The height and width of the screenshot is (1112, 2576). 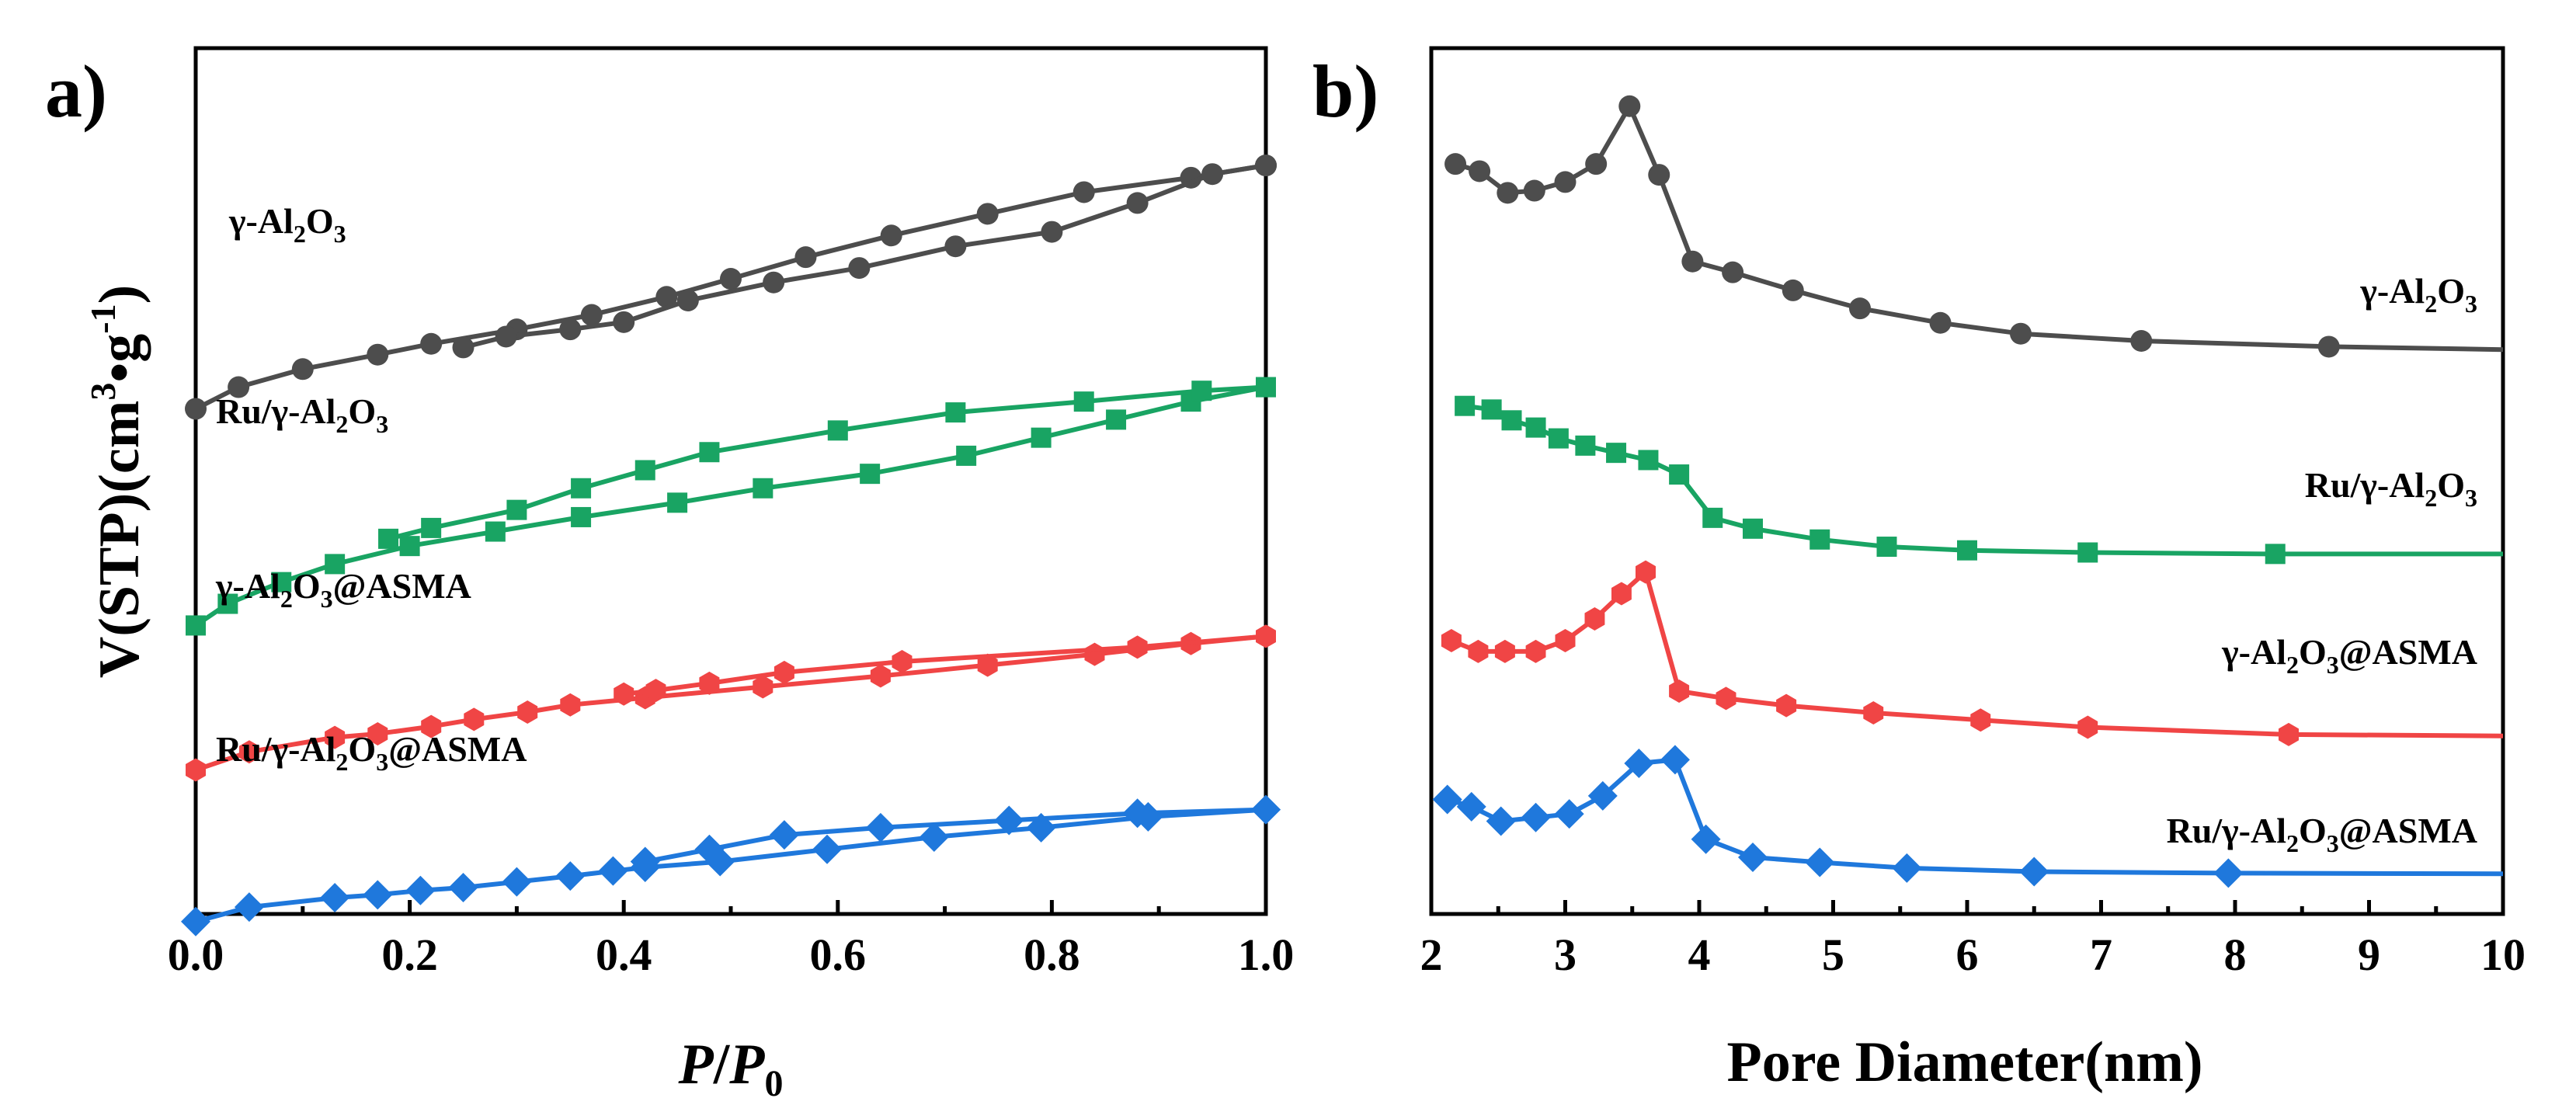 What do you see at coordinates (773, 1083) in the screenshot?
I see `x-axis-a-title-sub: 0` at bounding box center [773, 1083].